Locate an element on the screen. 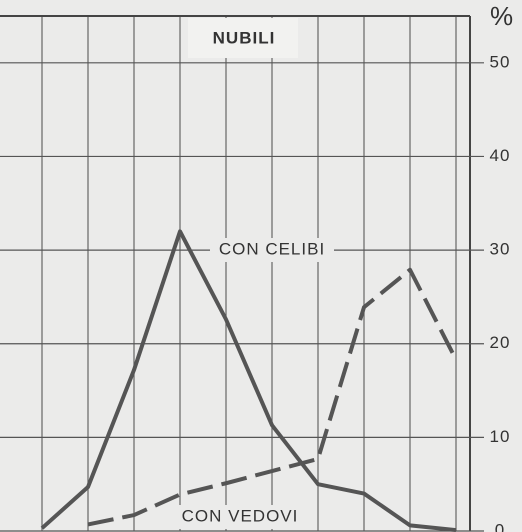 This screenshot has height=532, width=522. y-tick-label: 40 is located at coordinates (500, 155).